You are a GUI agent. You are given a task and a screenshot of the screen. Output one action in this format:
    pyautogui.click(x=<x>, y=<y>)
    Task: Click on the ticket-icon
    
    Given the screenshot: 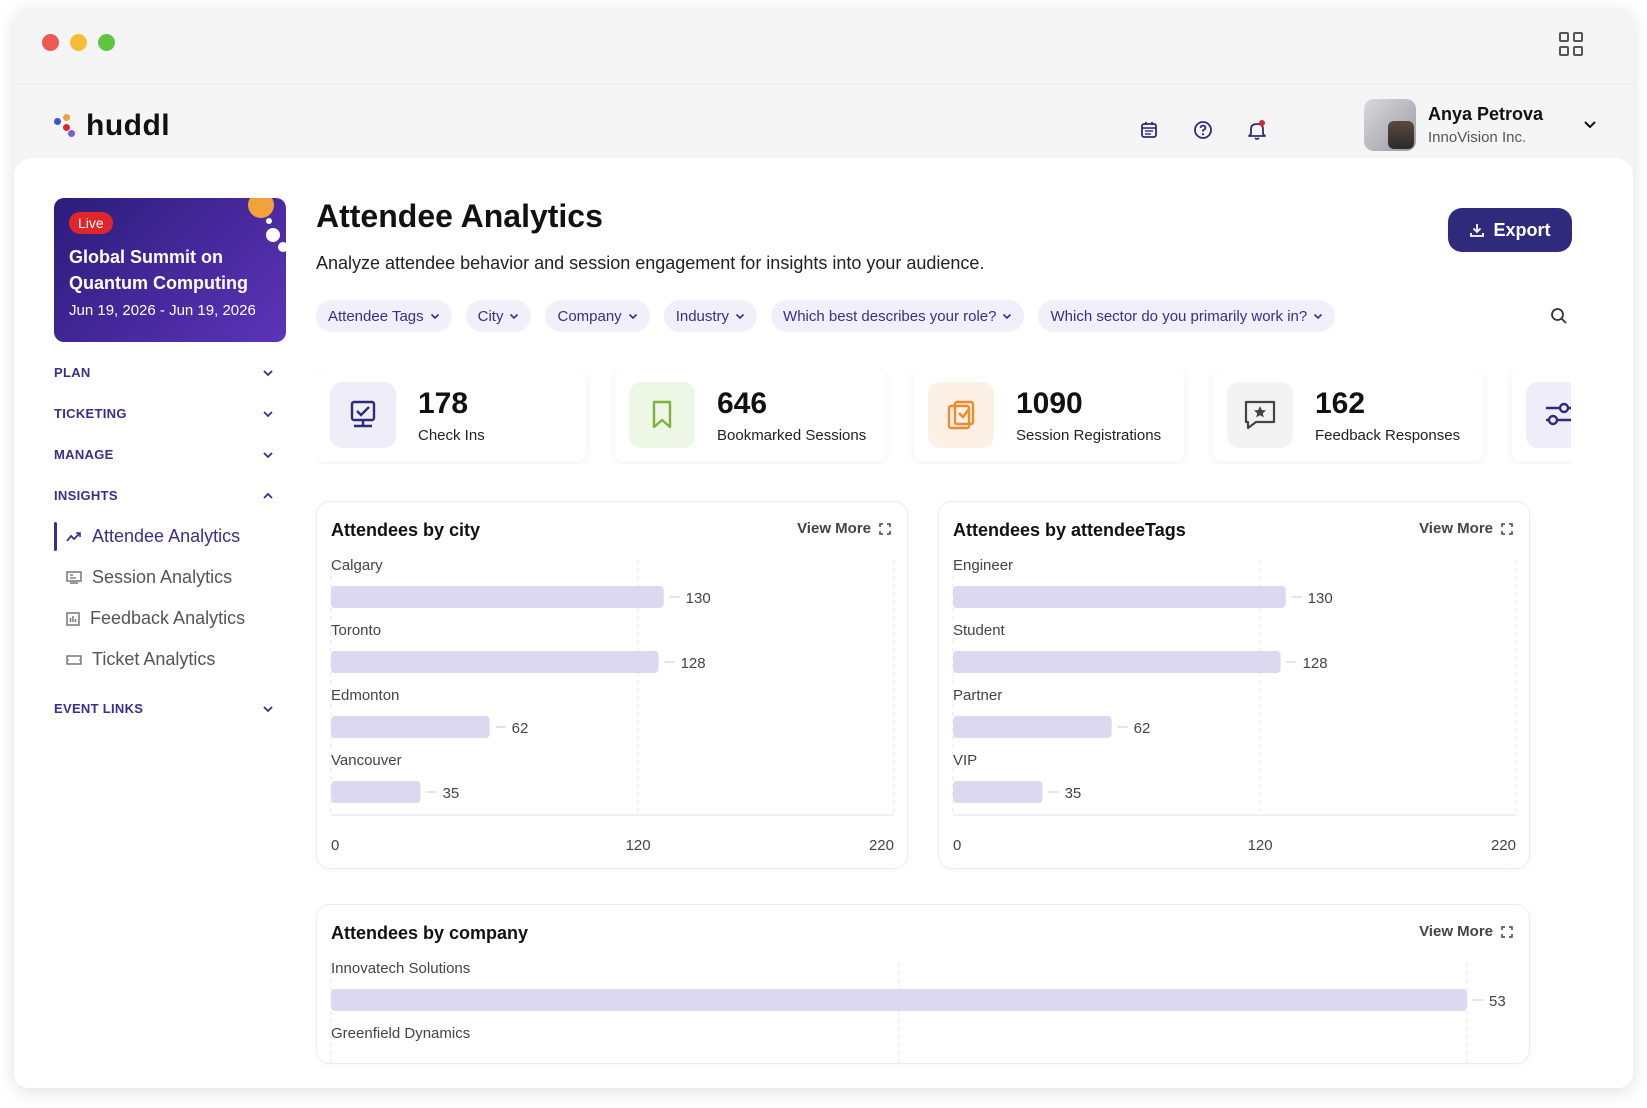 What is the action you would take?
    pyautogui.click(x=74, y=659)
    